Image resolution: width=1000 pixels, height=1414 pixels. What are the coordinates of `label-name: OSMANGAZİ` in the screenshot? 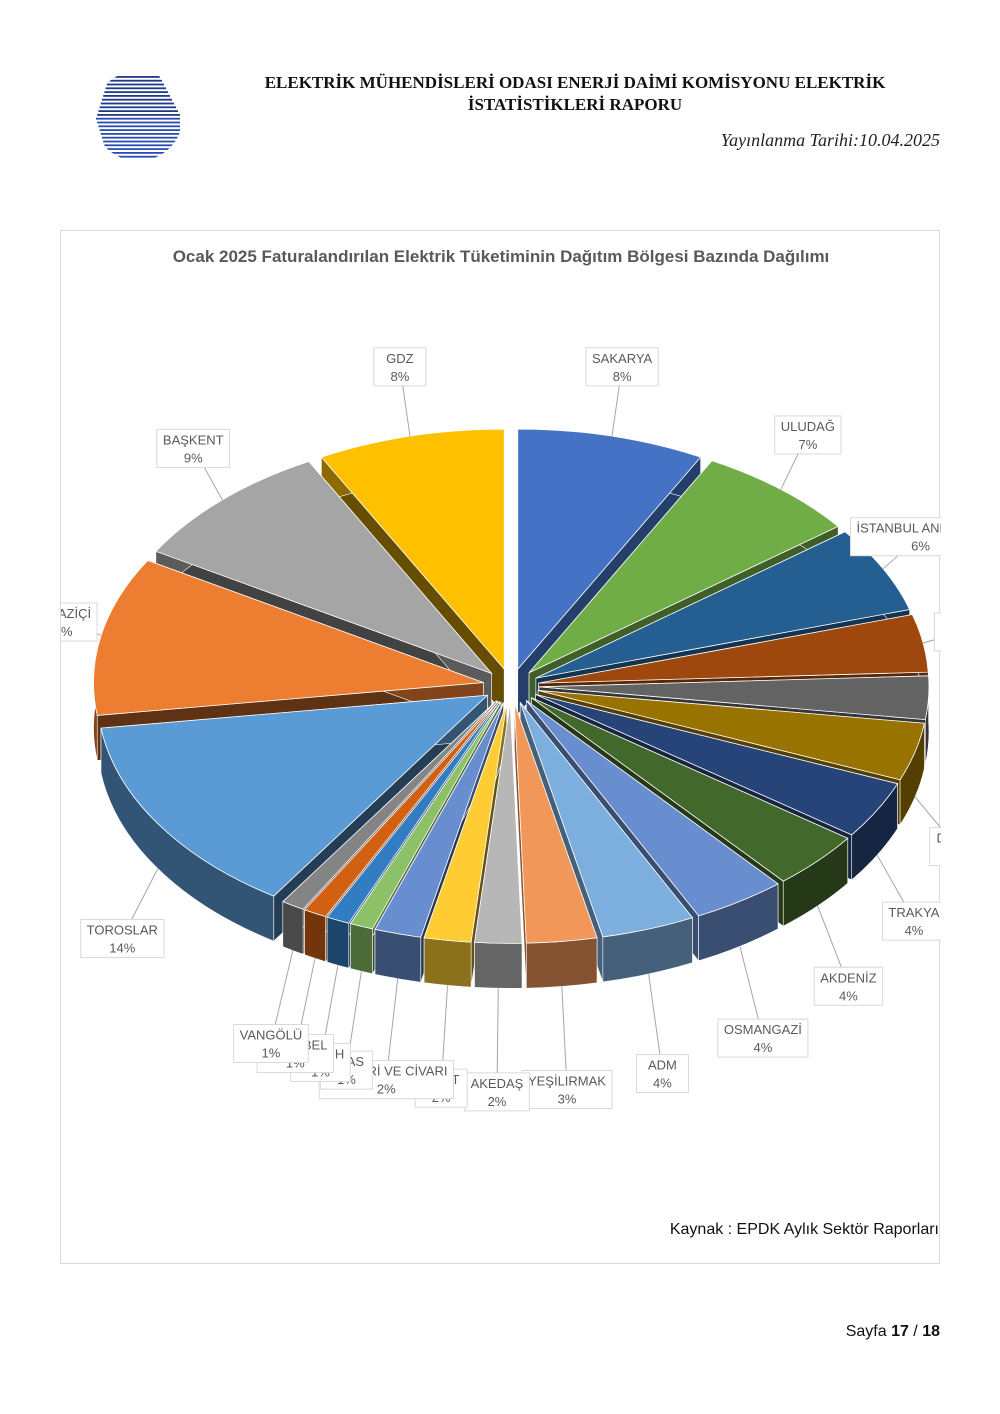 It's located at (763, 1029).